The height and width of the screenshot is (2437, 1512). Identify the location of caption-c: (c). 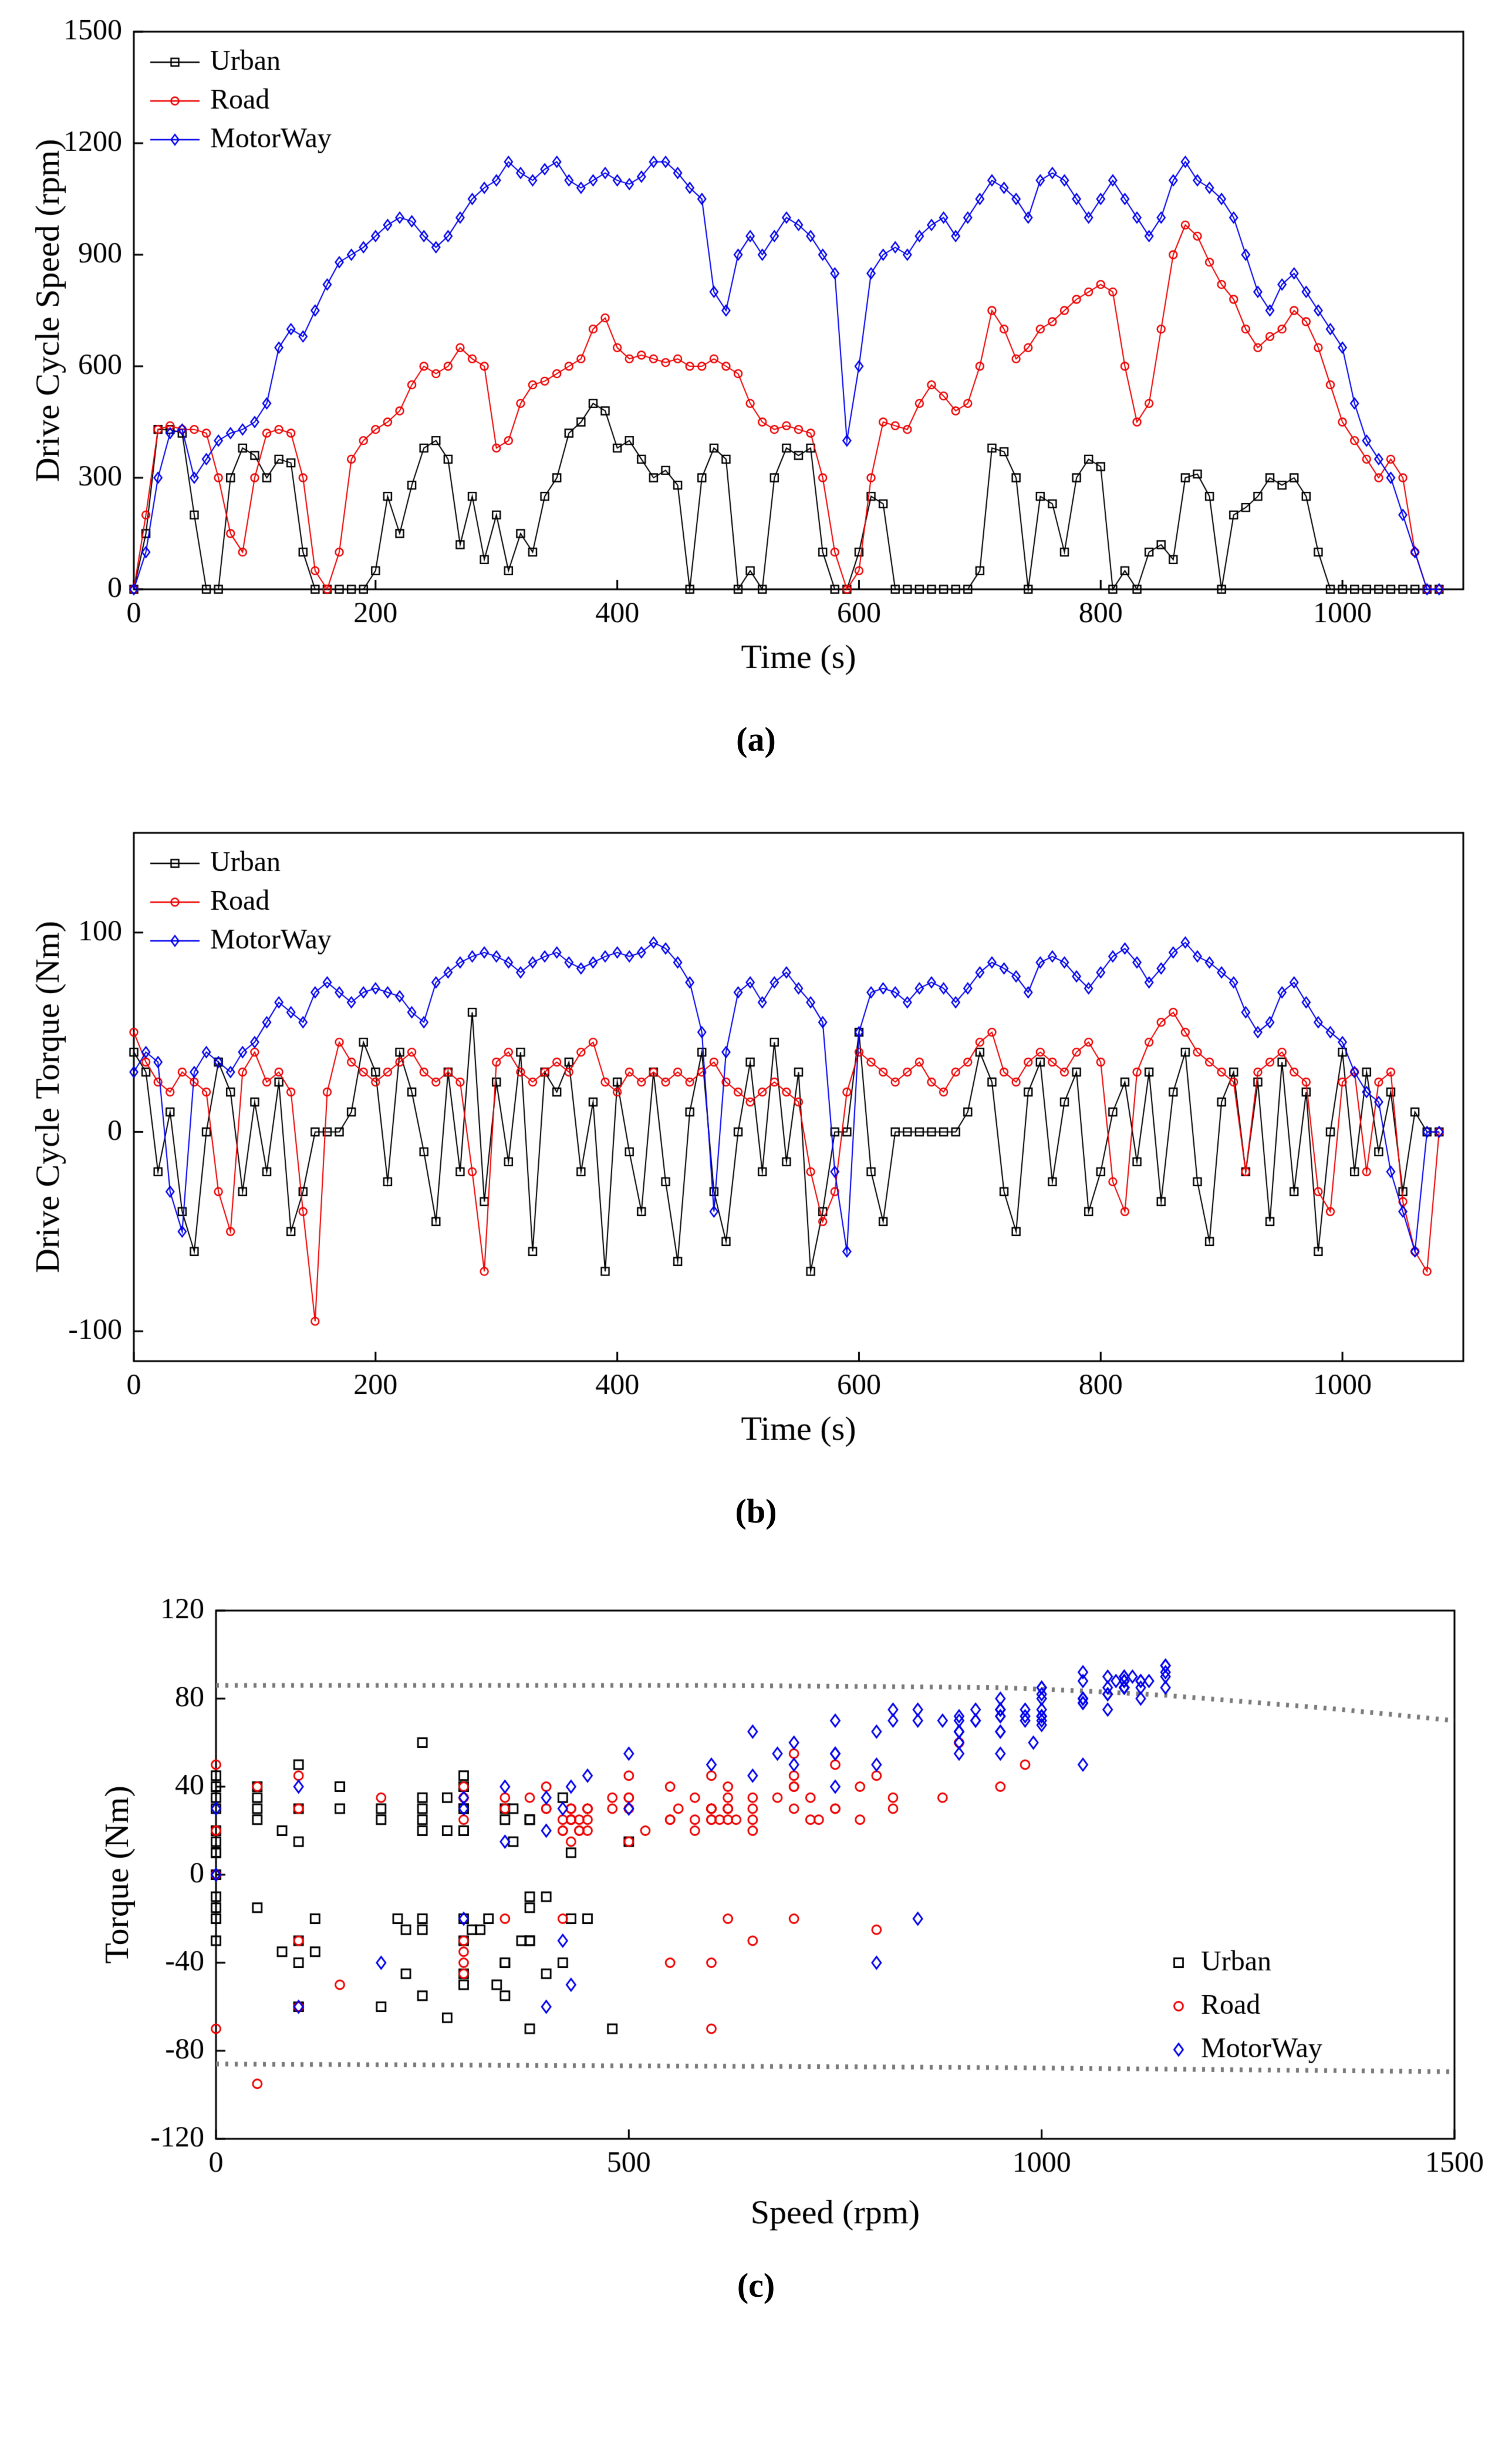
(756, 2285).